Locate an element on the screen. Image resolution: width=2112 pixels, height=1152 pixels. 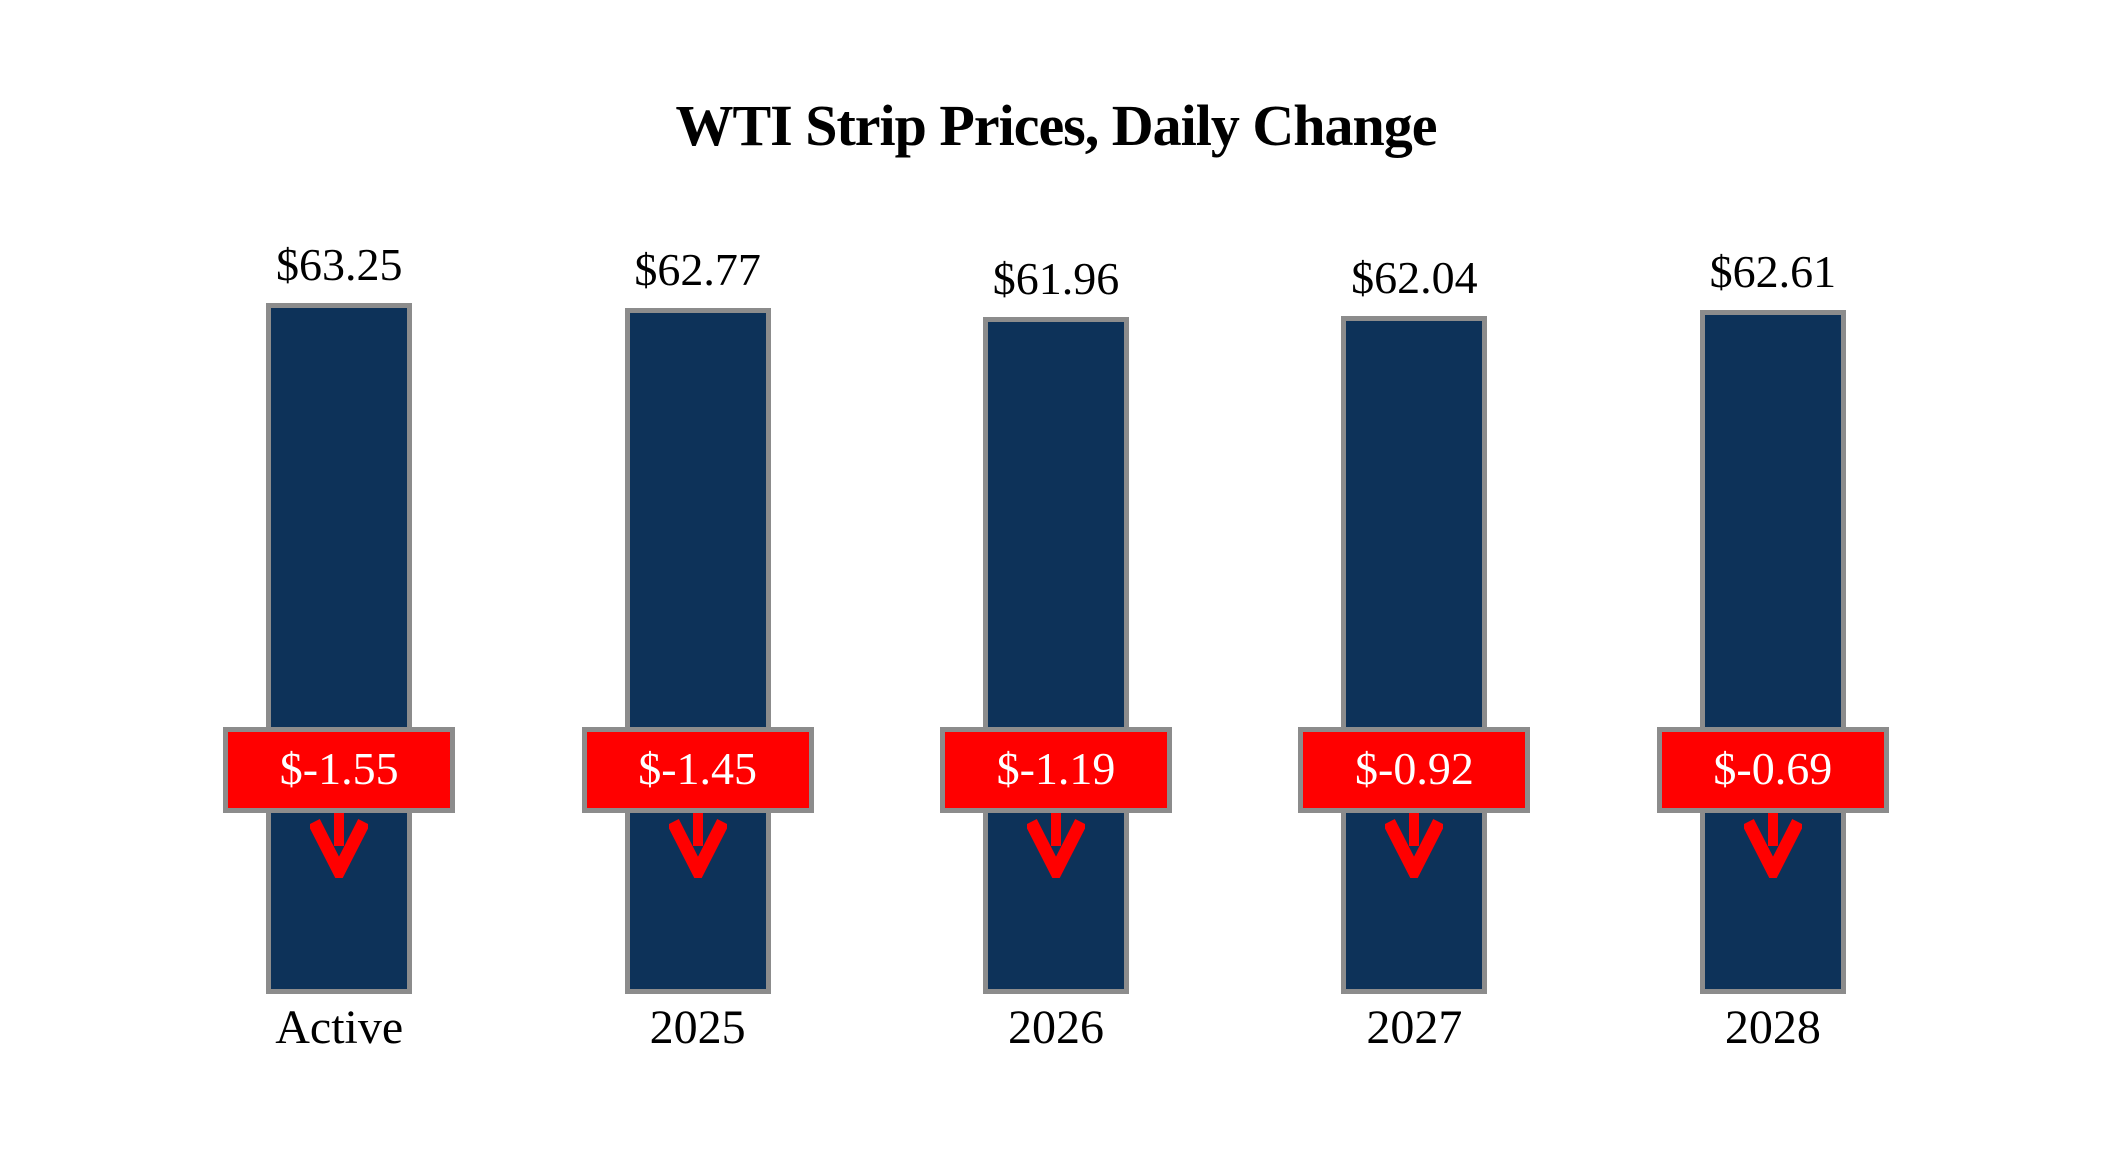
price-label: $63.25 is located at coordinates (339, 264).